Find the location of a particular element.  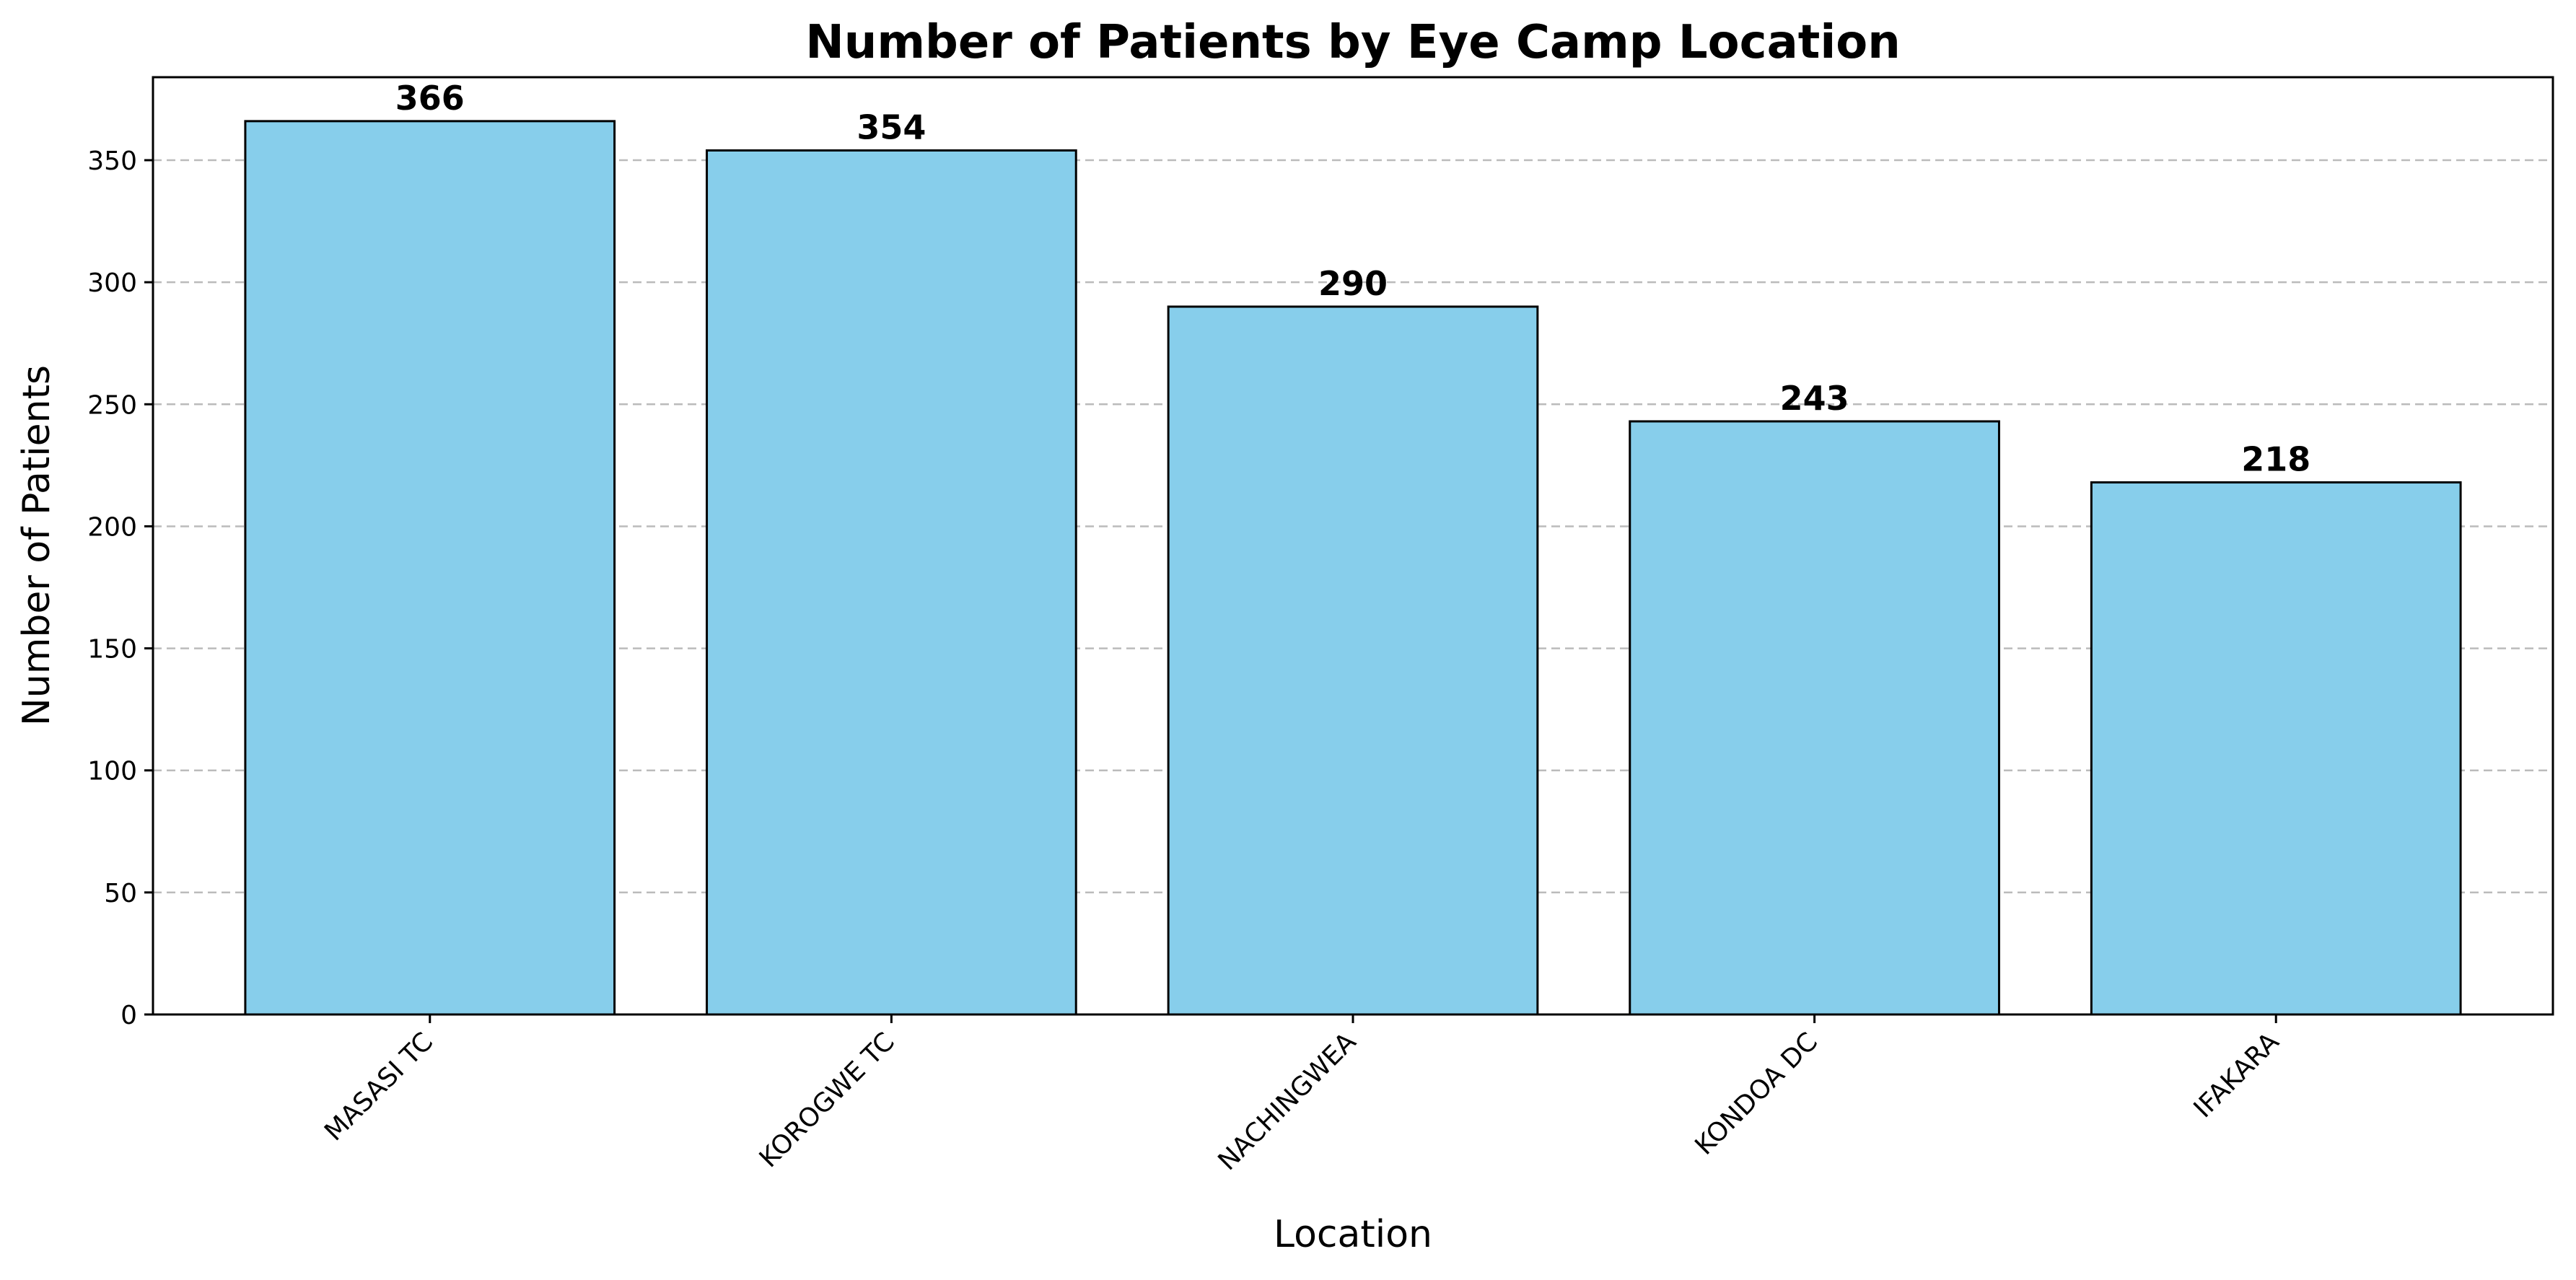

bar-value-label: 366 is located at coordinates (430, 98).